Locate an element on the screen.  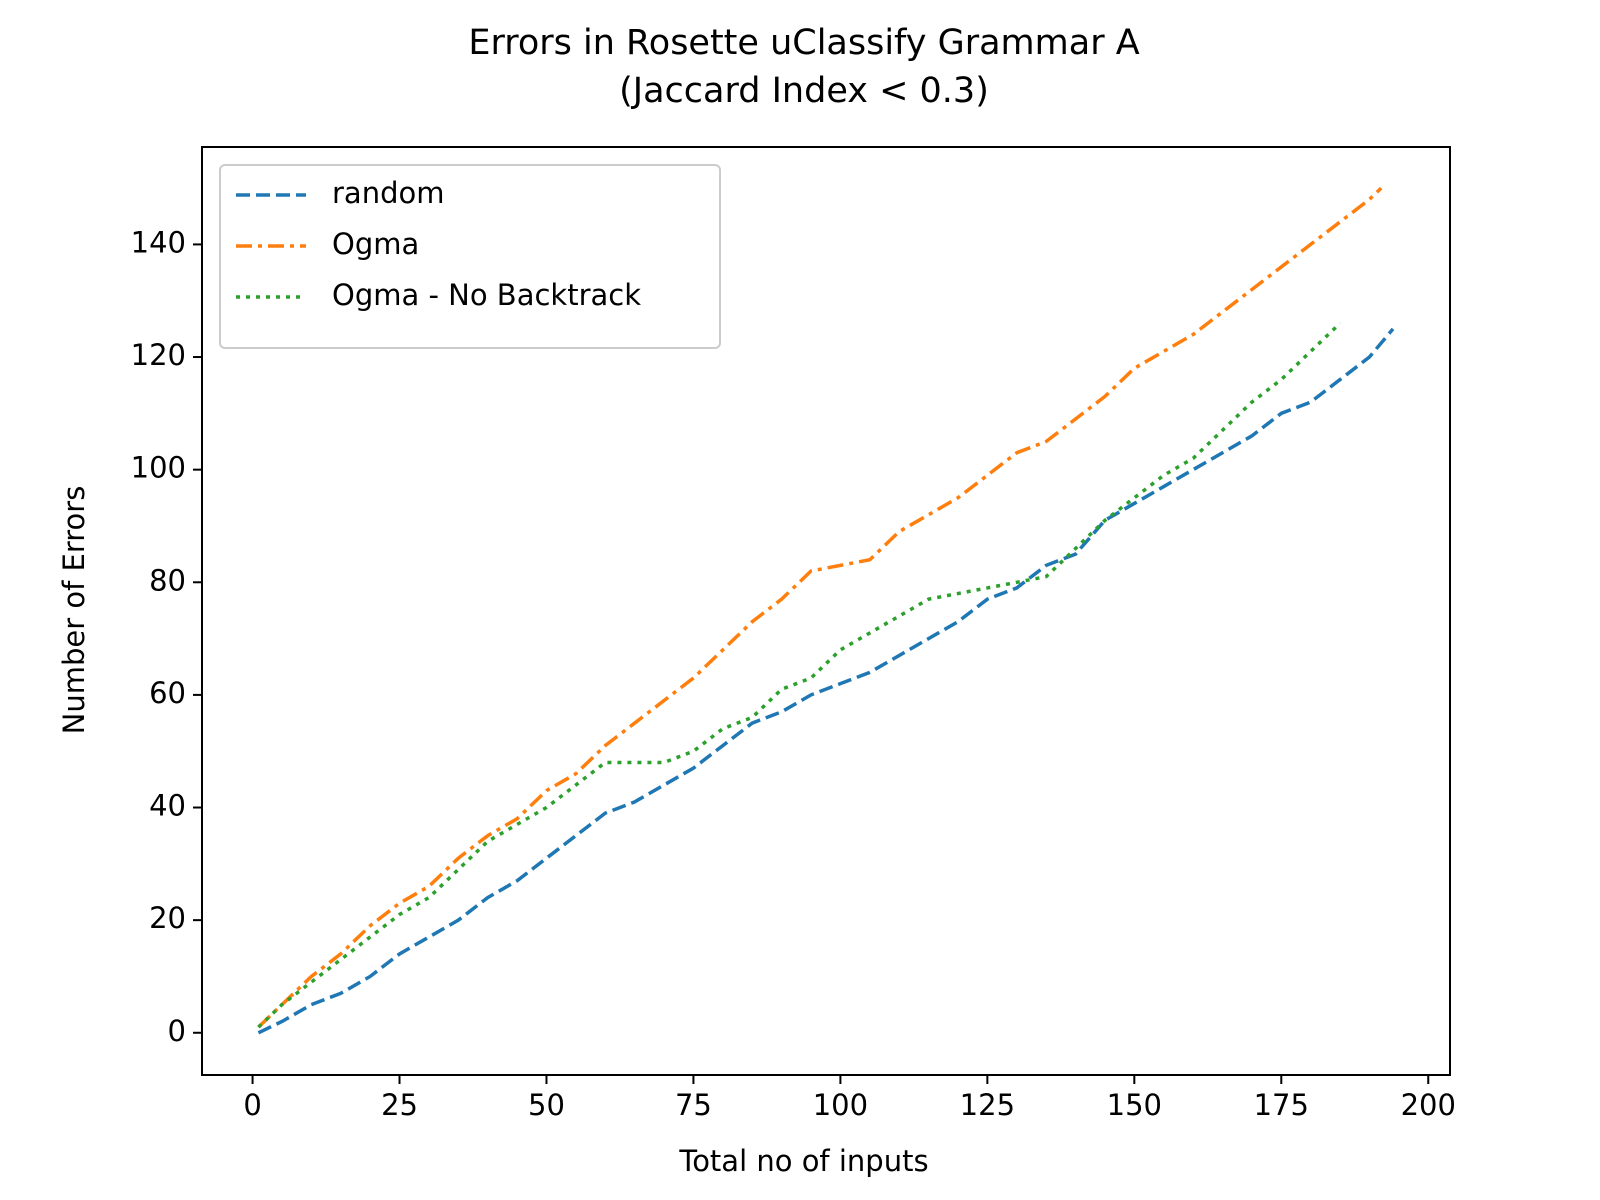
y-tick-label: 140 is located at coordinates (158, 242).